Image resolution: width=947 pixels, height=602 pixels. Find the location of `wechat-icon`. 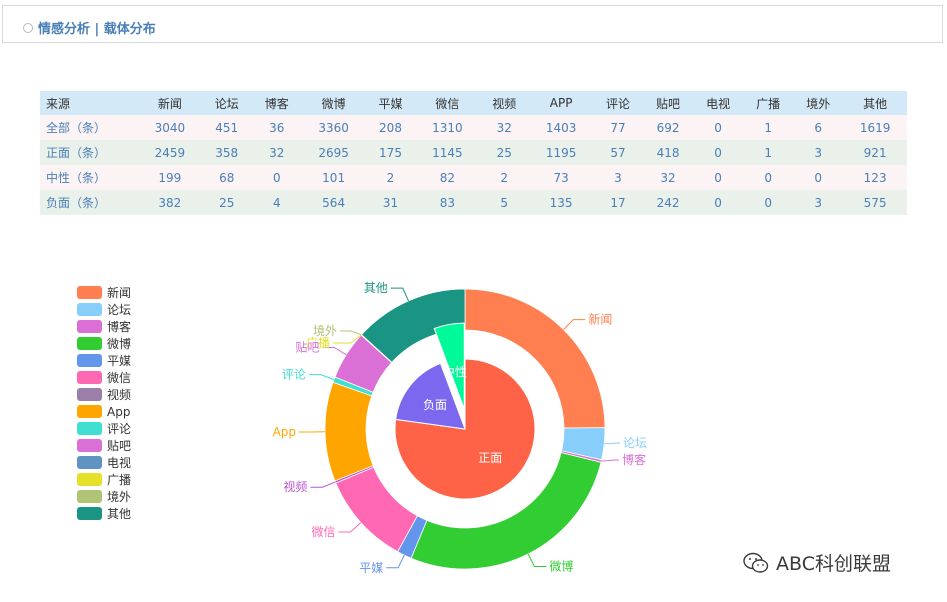

wechat-icon is located at coordinates (756, 562).